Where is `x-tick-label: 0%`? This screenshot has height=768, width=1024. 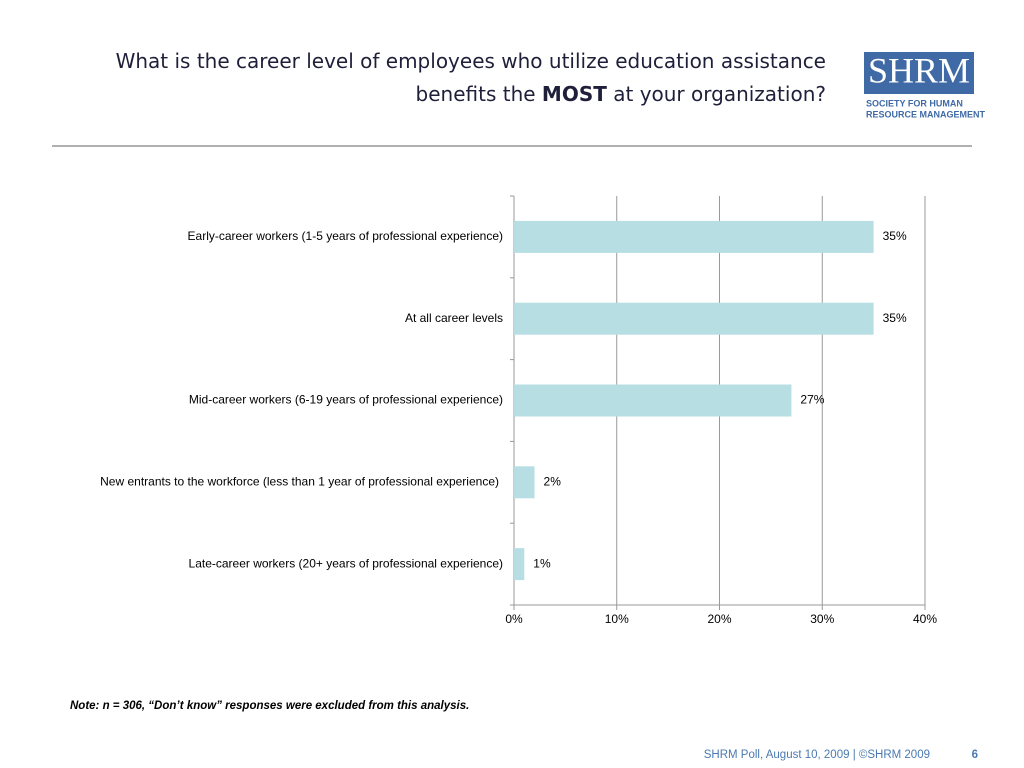 x-tick-label: 0% is located at coordinates (514, 619).